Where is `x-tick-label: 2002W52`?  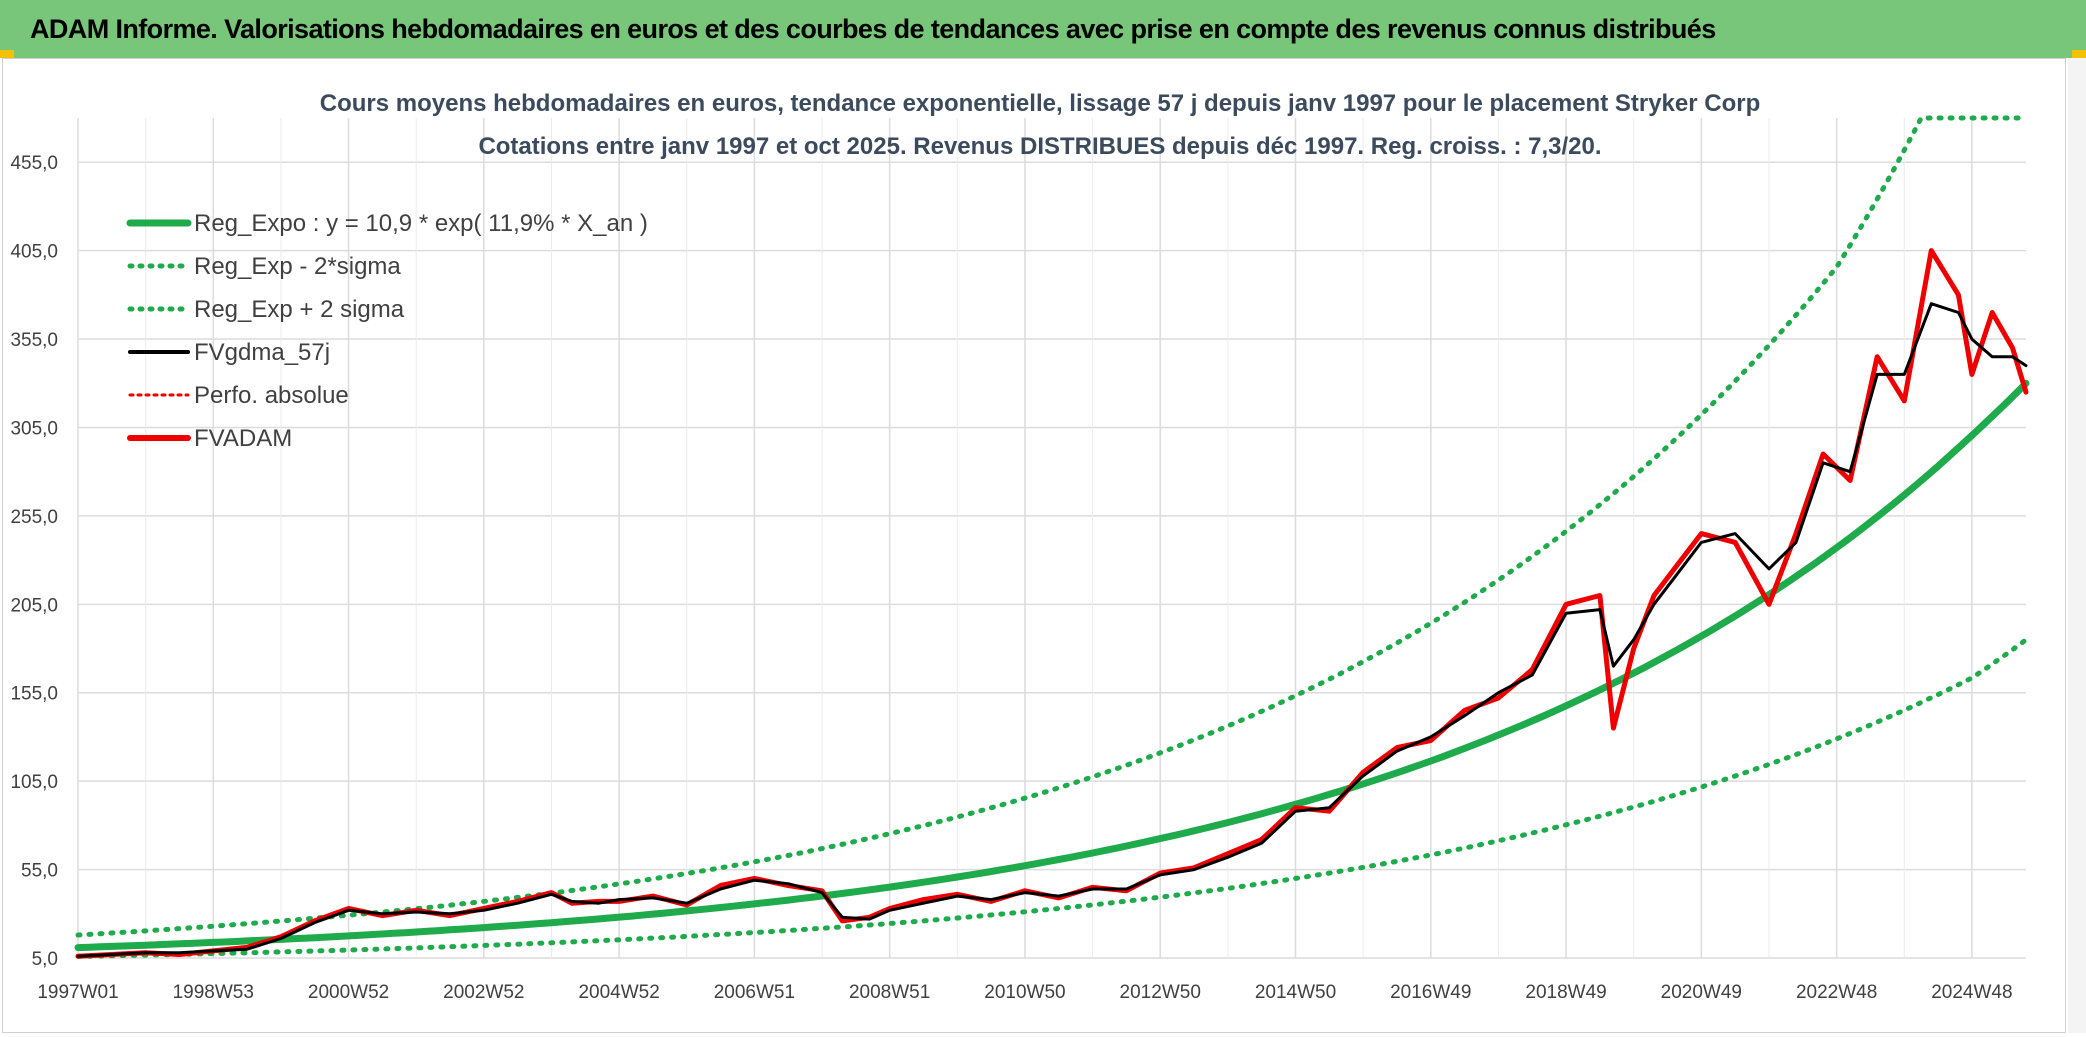 x-tick-label: 2002W52 is located at coordinates (483, 992).